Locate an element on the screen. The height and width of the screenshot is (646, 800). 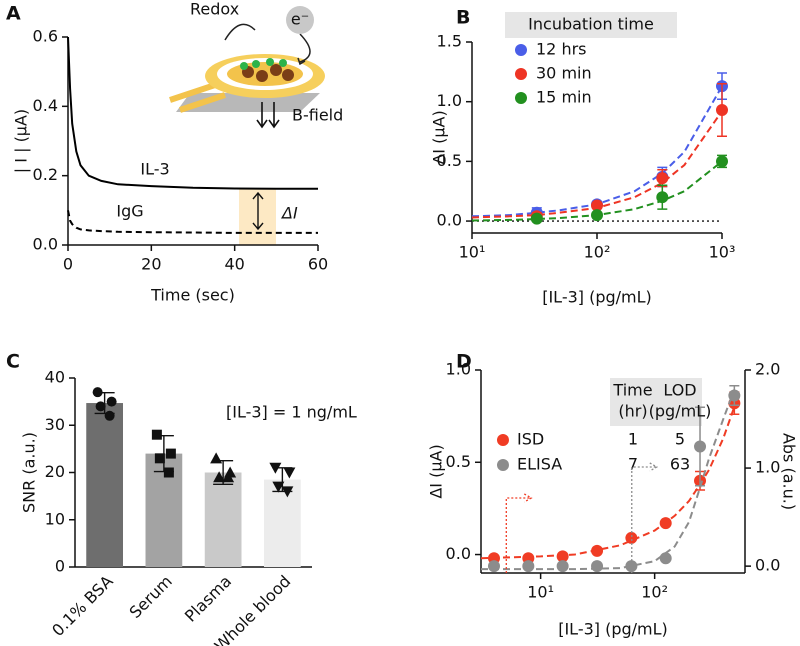
table-cell: 63 is located at coordinates (680, 464).